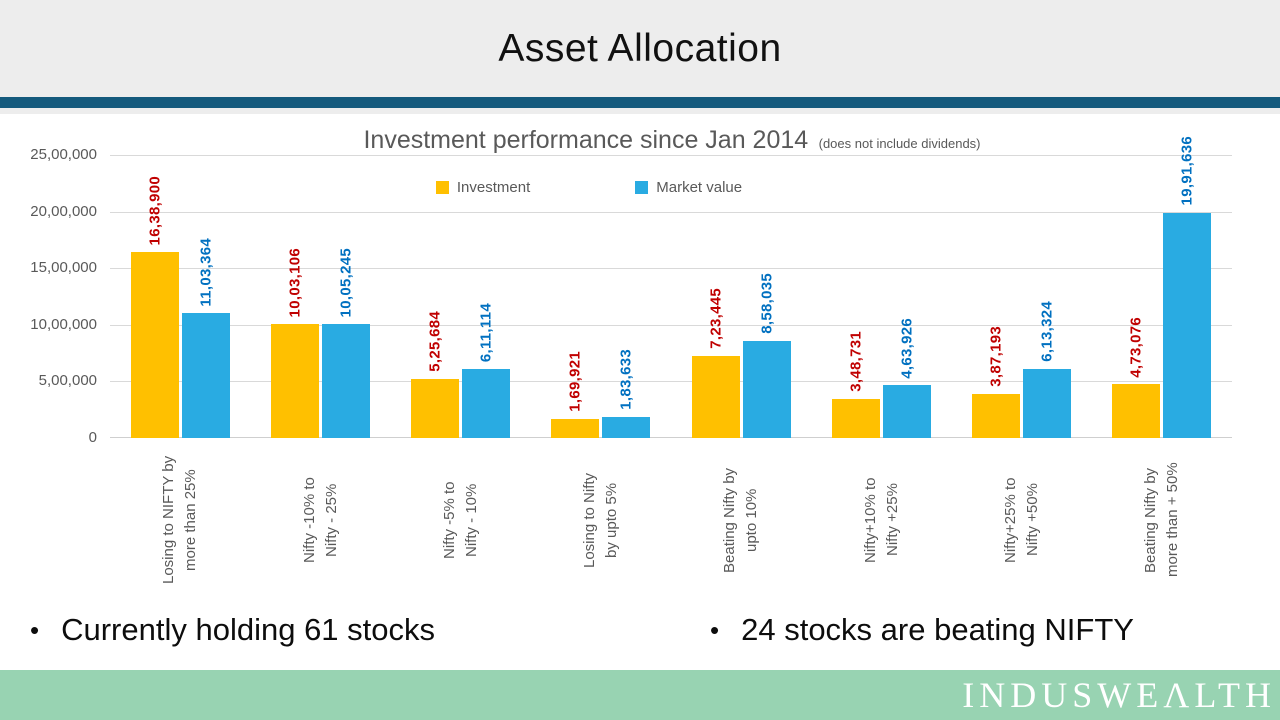 This screenshot has height=720, width=1280. I want to click on logo-text-post: LTH, so click(1235, 695).